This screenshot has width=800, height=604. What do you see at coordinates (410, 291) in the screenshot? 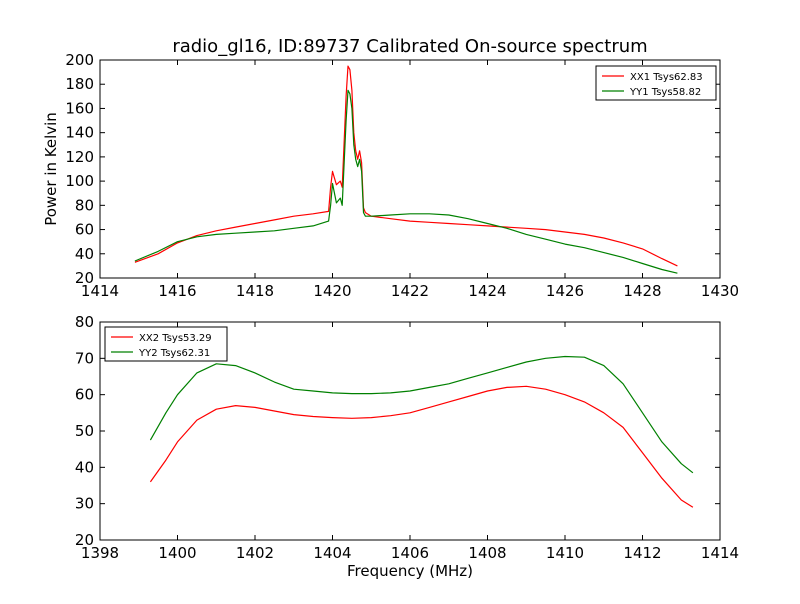
I see `x-tick-label: 1422` at bounding box center [410, 291].